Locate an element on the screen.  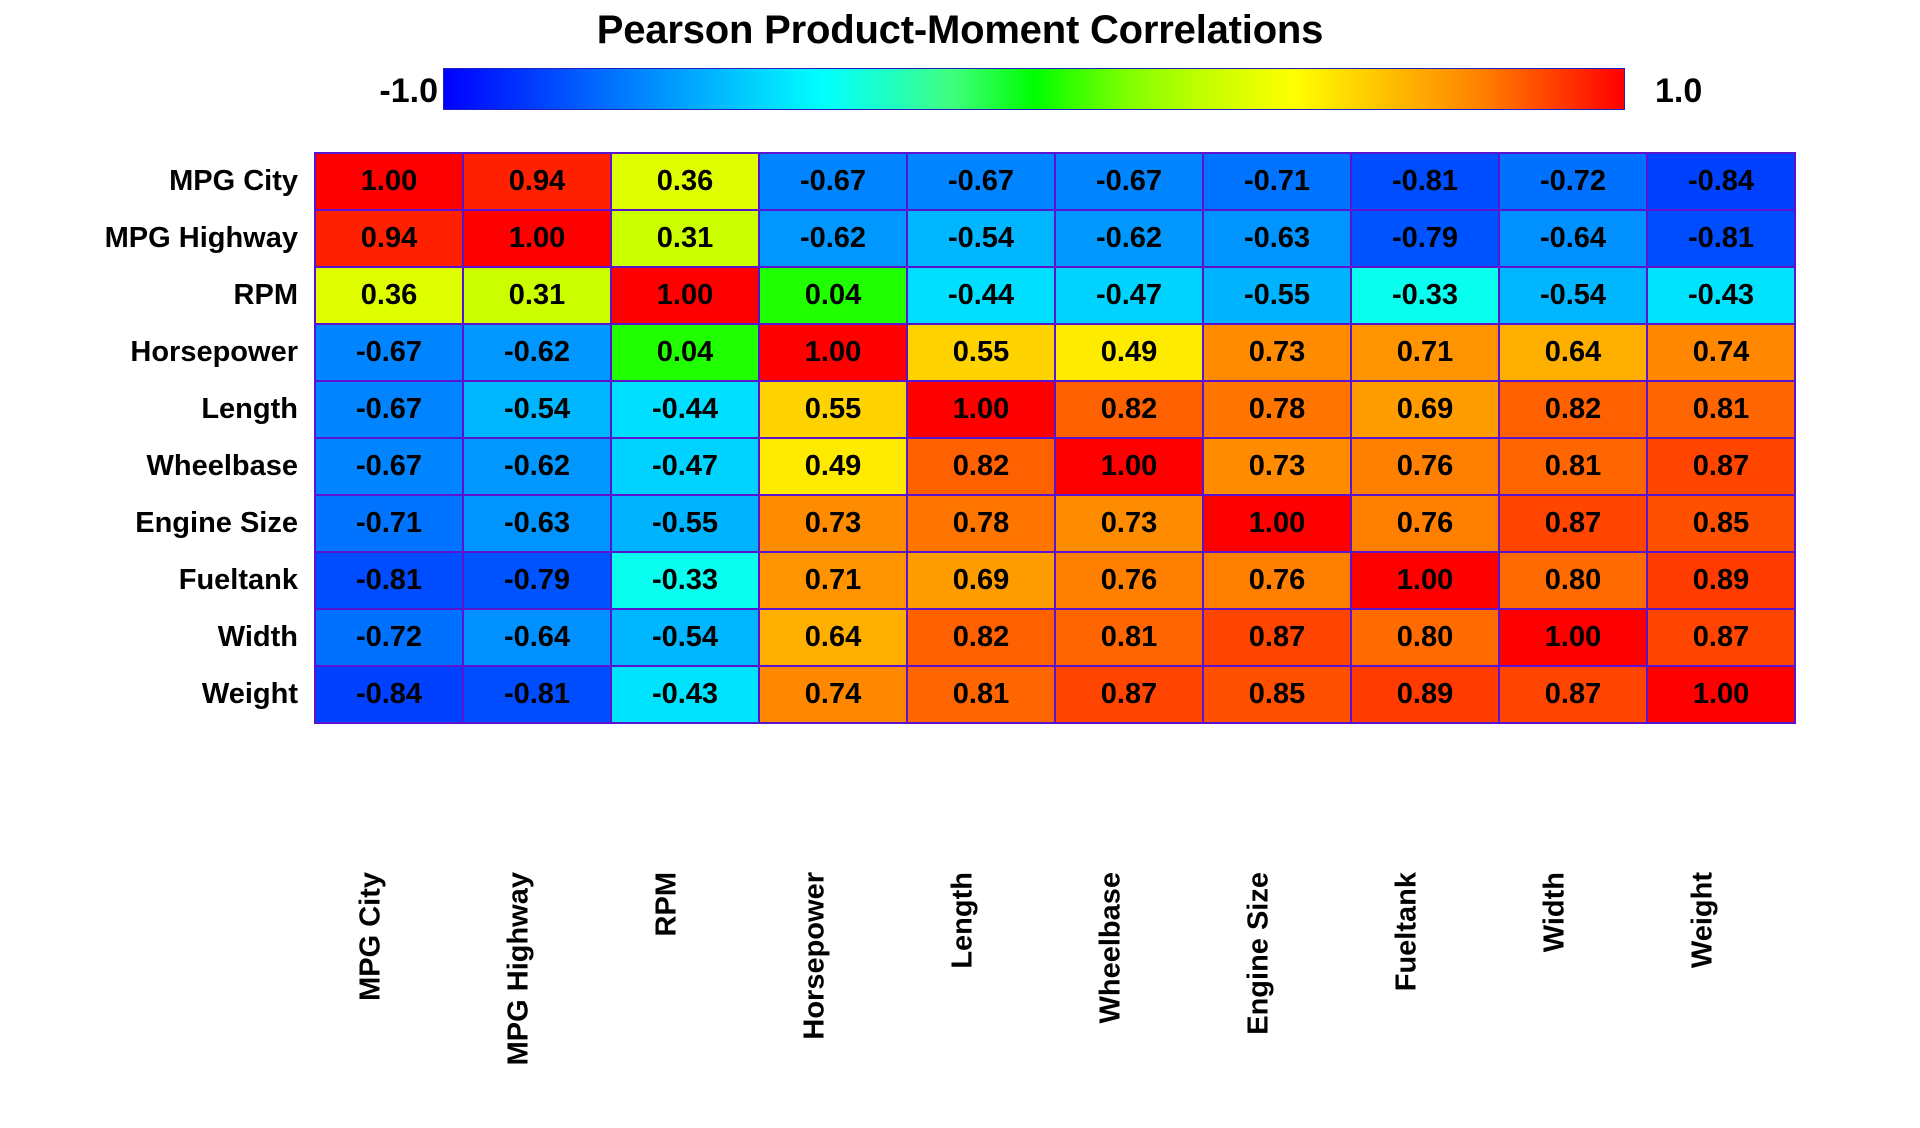
row-label-rpm: RPM is located at coordinates (157, 295).